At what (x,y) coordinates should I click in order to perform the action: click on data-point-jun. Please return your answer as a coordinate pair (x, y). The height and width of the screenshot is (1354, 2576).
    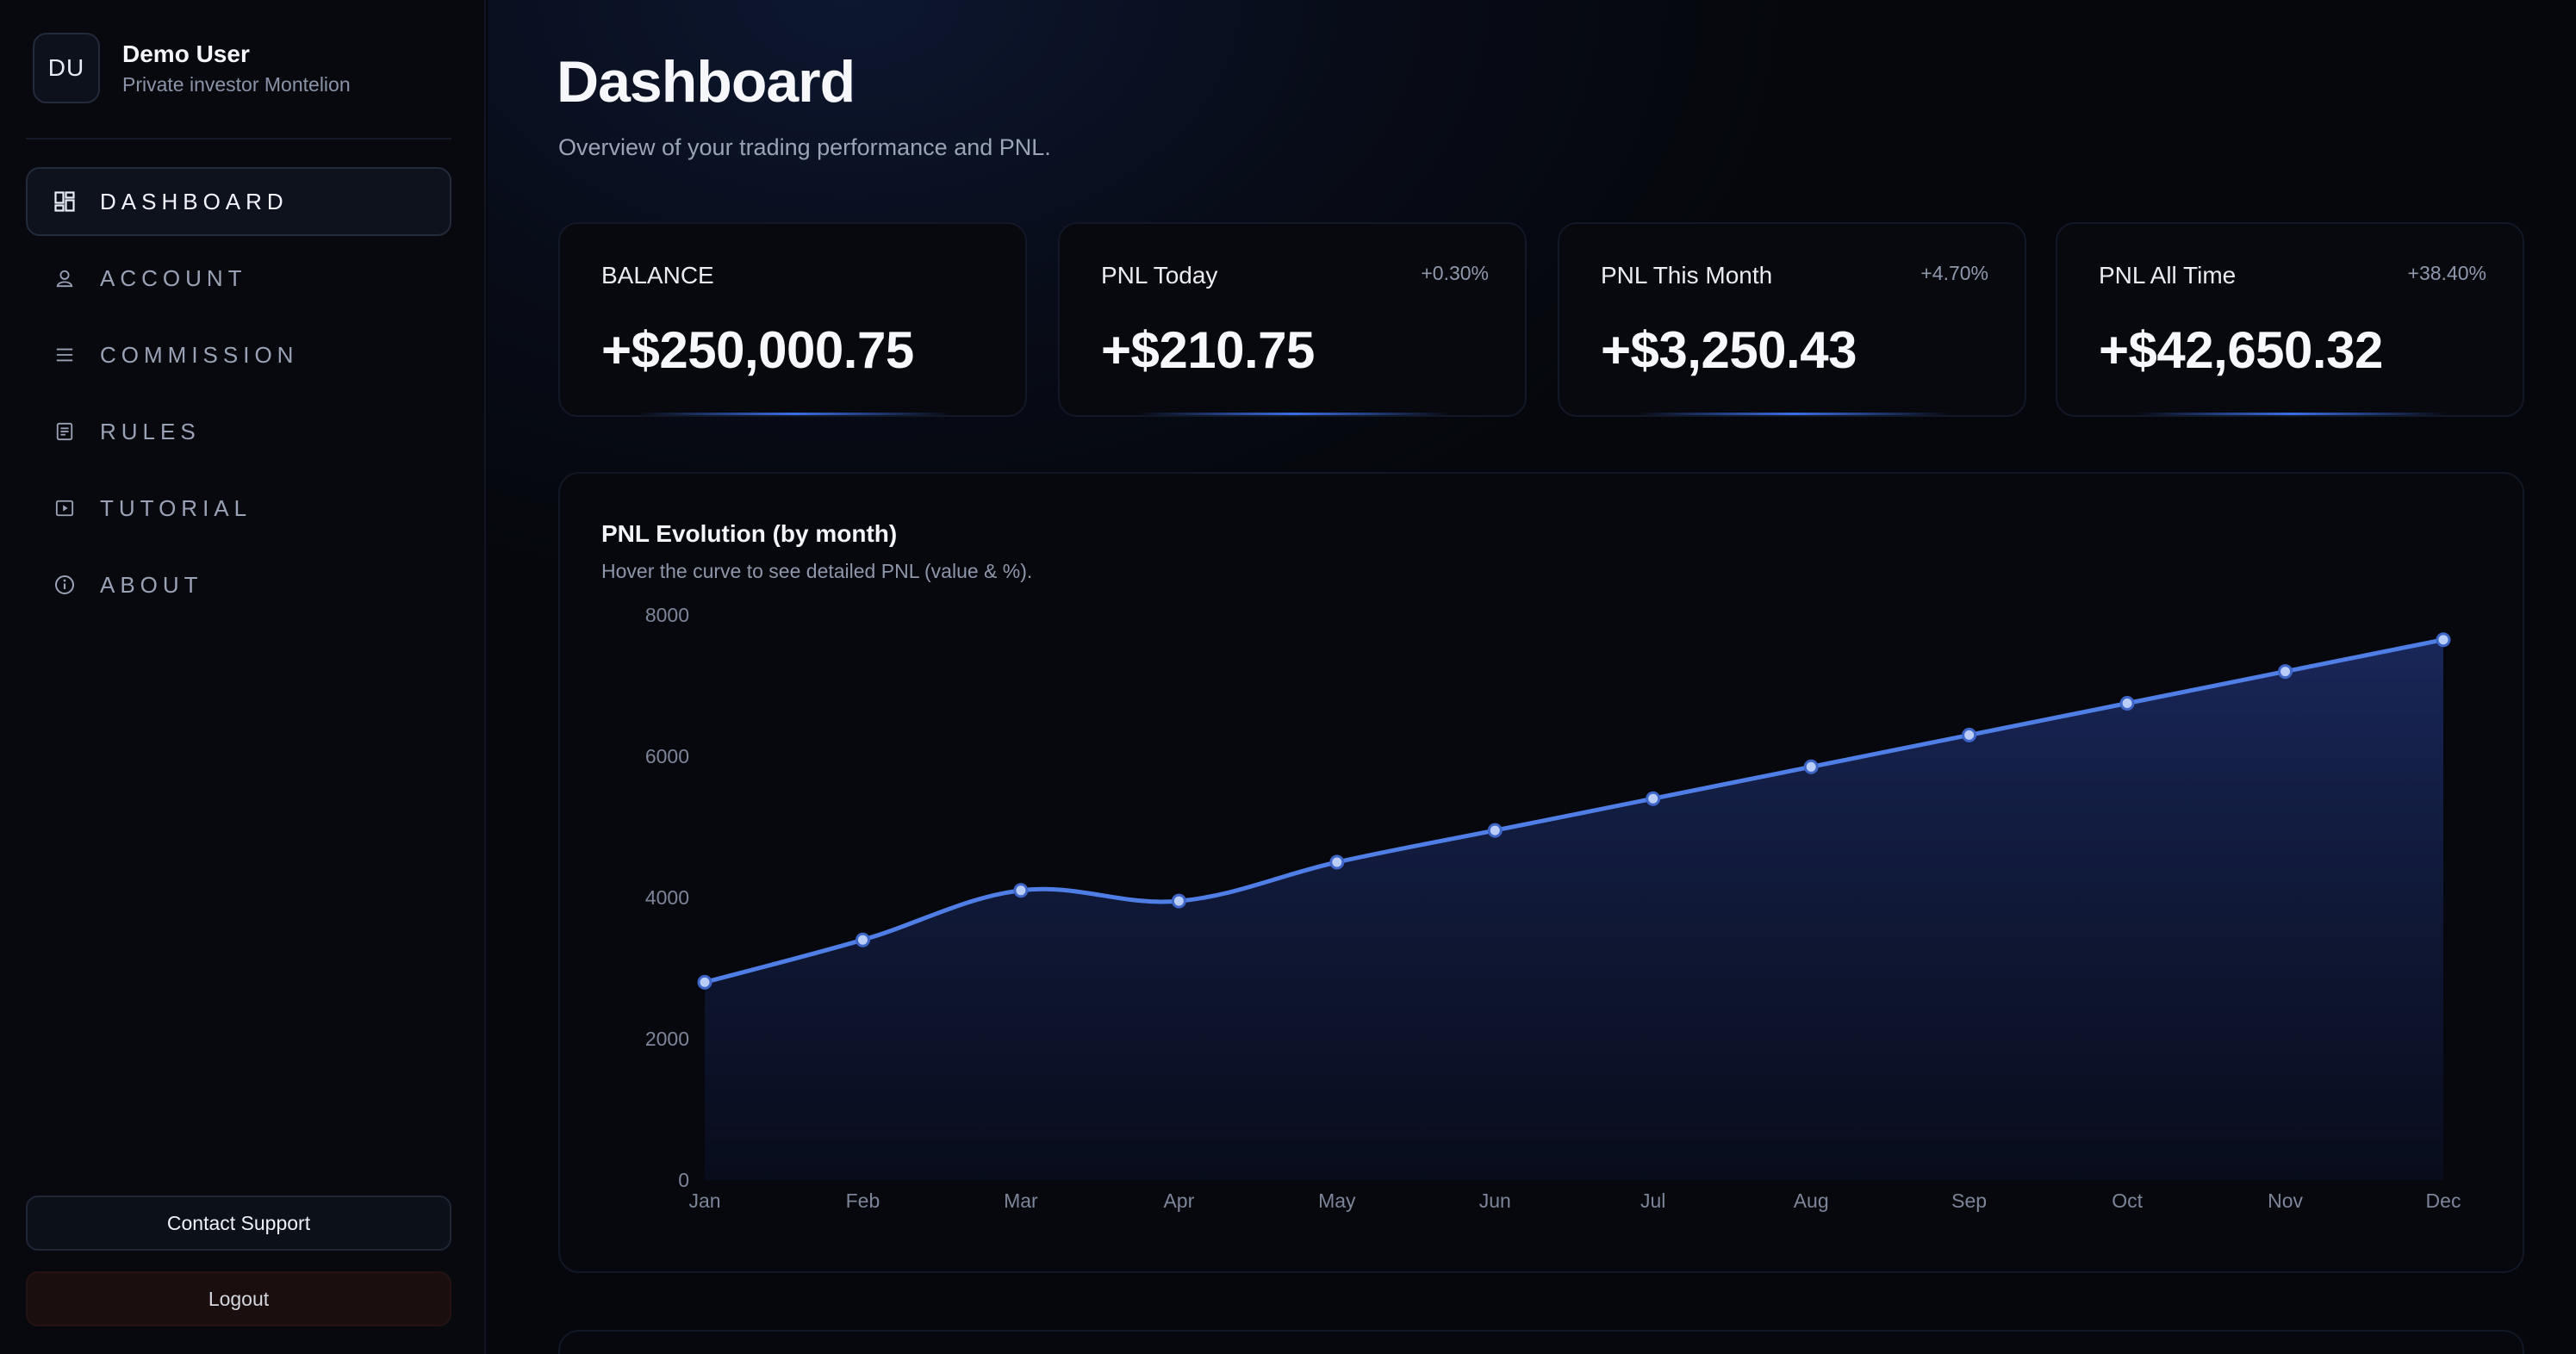
    Looking at the image, I should click on (1495, 830).